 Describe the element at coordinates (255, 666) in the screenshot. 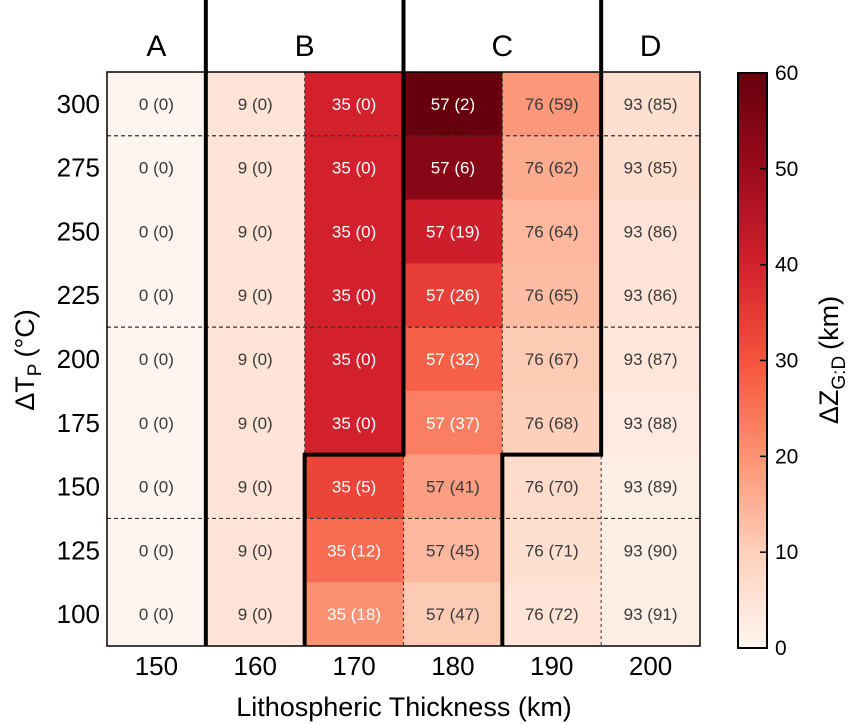

I see `x-tick-label: 160` at that location.